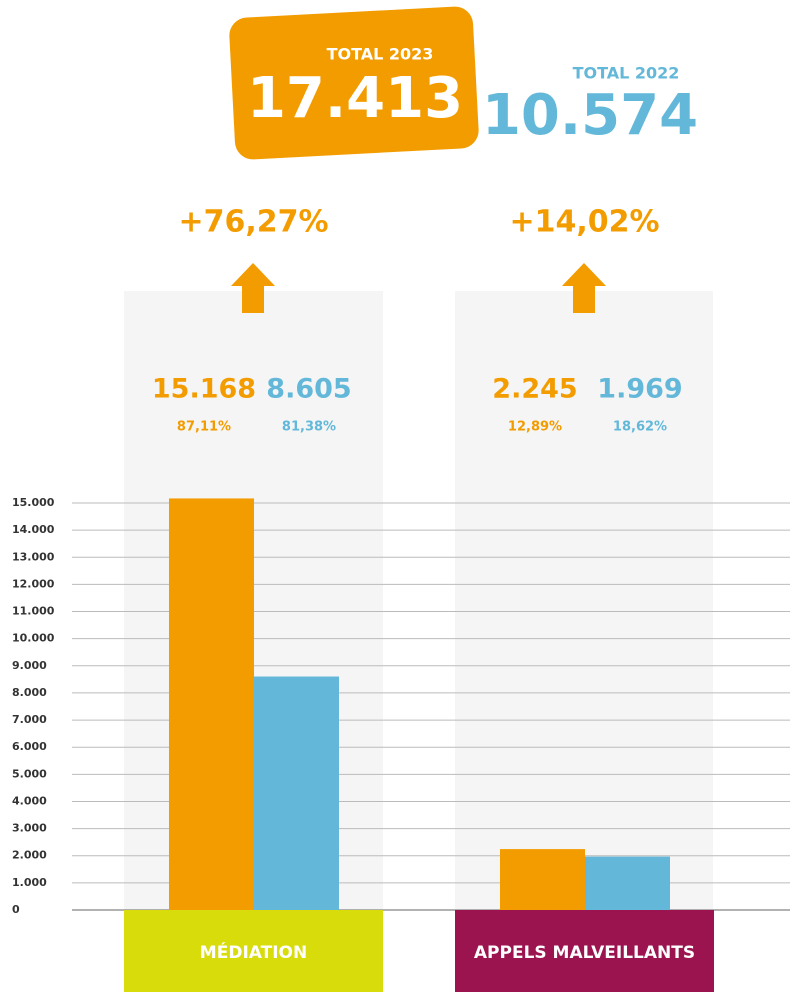  I want to click on value-label: 15.168, so click(204, 389).